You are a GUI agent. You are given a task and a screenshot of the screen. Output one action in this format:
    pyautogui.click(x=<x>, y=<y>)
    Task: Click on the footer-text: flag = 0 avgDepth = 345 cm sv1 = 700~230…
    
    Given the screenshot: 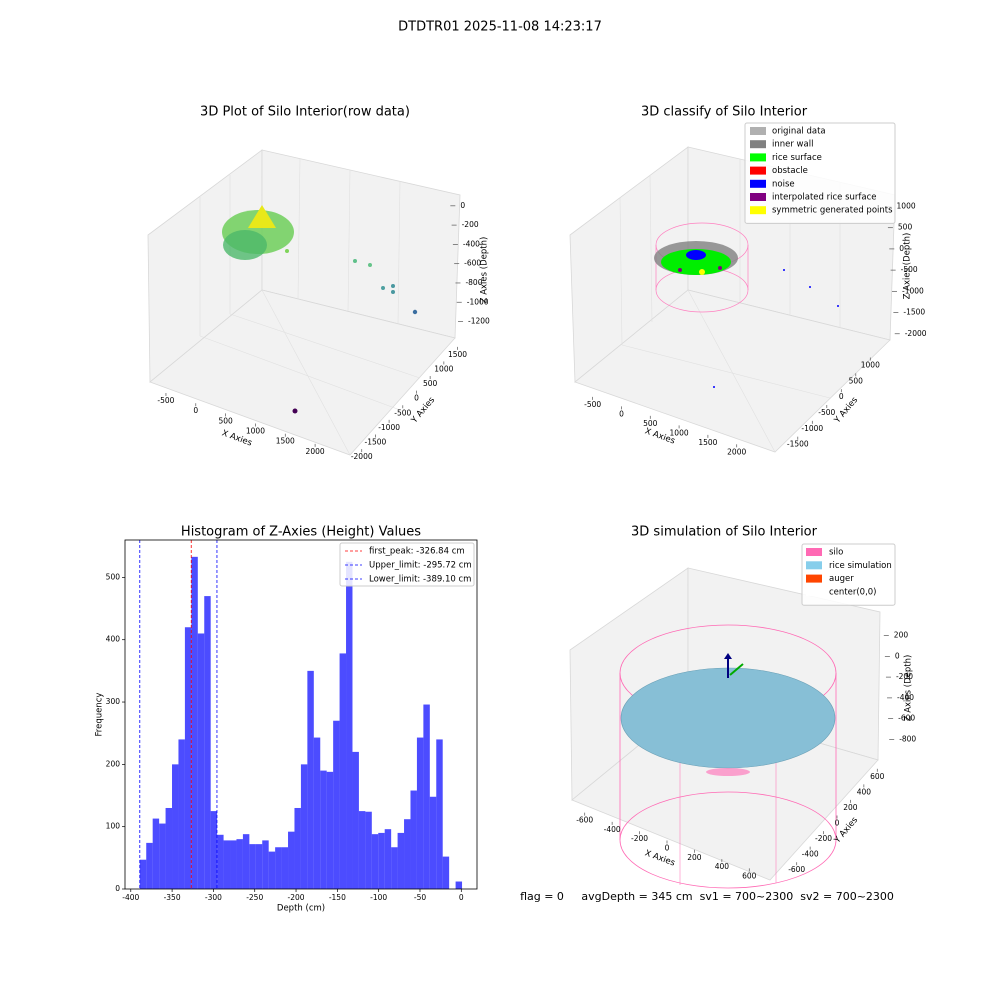 What is the action you would take?
    pyautogui.click(x=707, y=896)
    